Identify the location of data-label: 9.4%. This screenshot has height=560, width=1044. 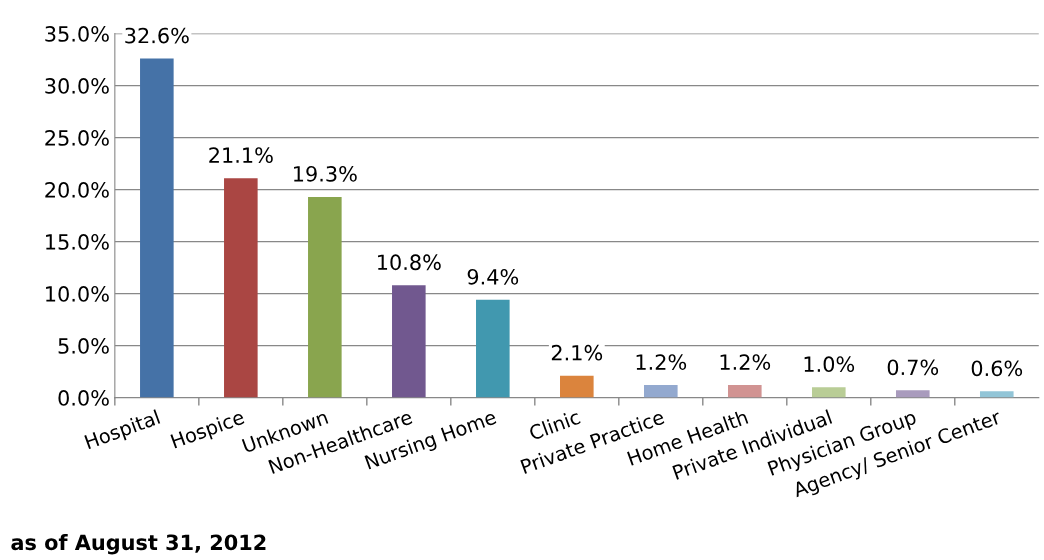
(493, 276).